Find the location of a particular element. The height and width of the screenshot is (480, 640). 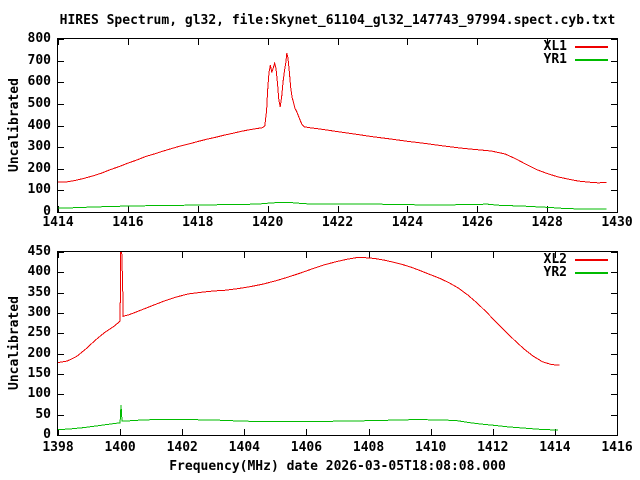

legend-bottom: XL2 YR2 is located at coordinates (556, 266).